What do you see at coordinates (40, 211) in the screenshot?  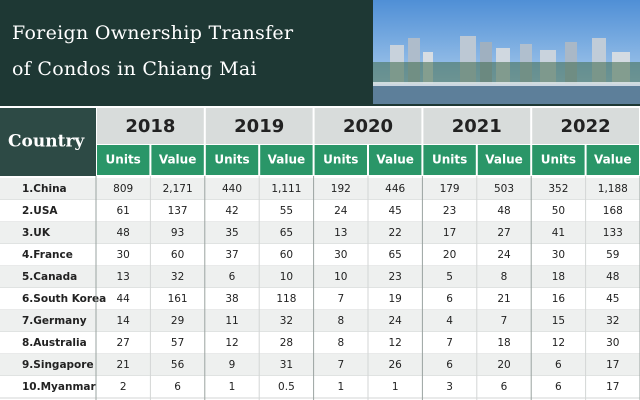 I see `country-name: 2.USA` at bounding box center [40, 211].